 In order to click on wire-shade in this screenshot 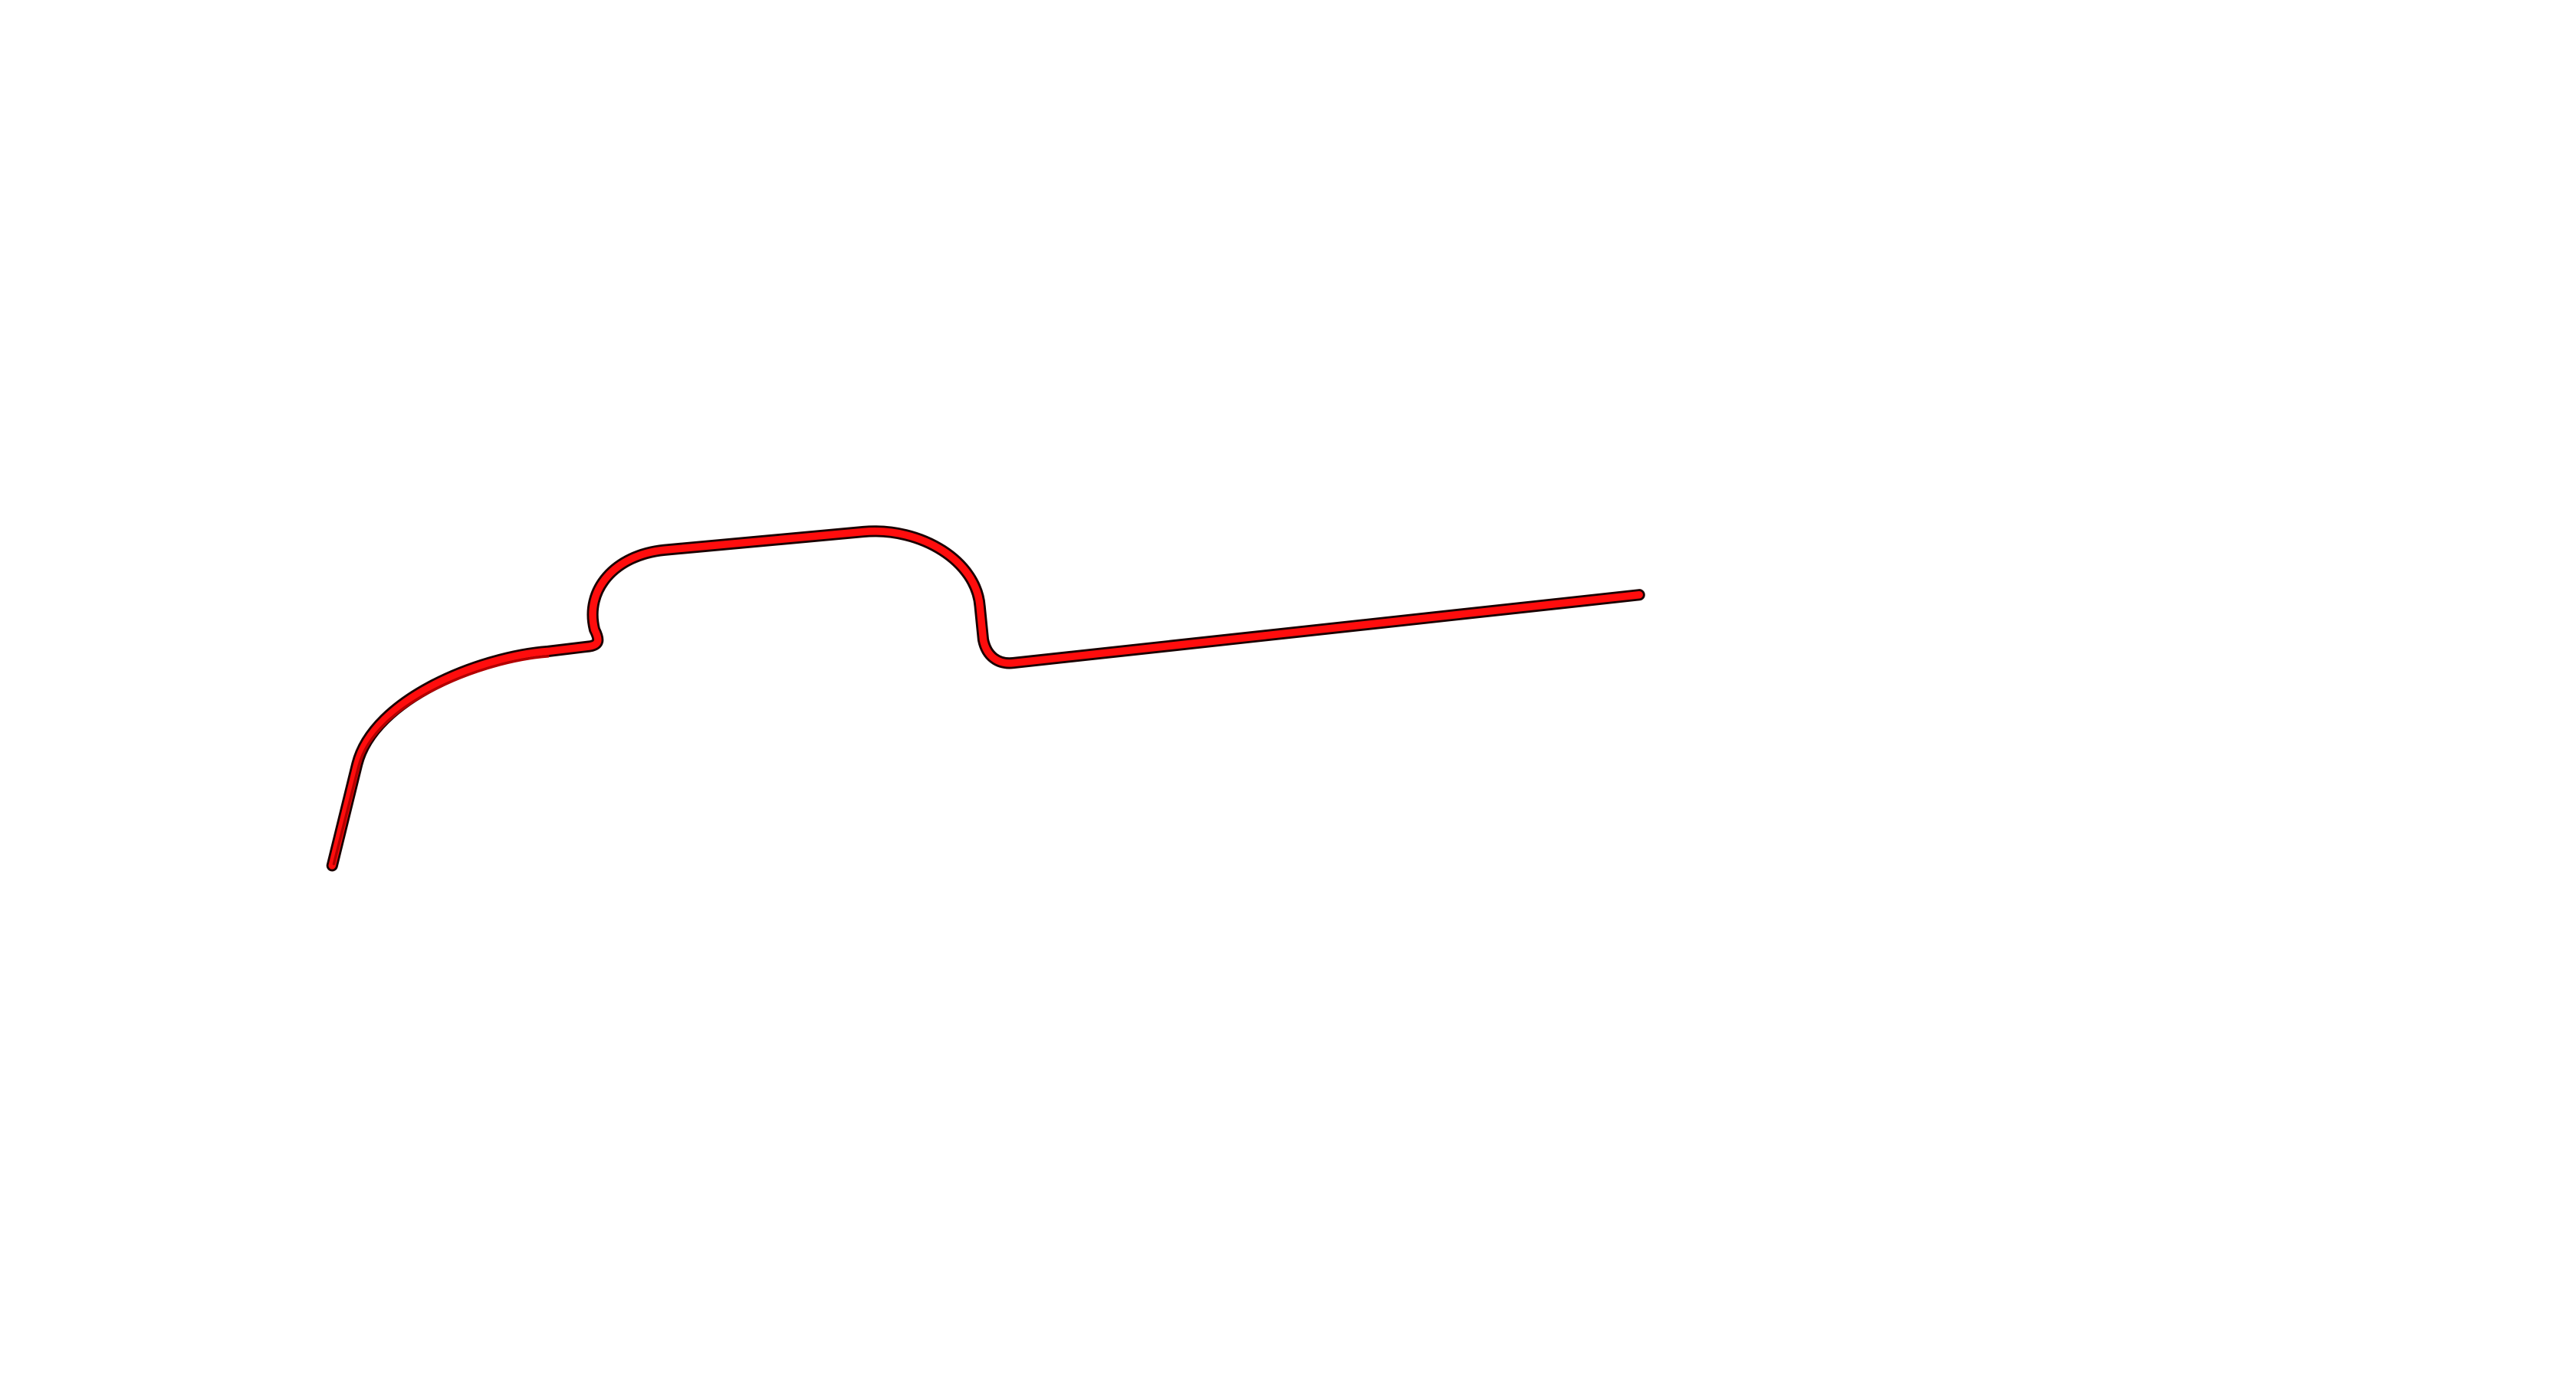, I will do `click(441, 761)`.